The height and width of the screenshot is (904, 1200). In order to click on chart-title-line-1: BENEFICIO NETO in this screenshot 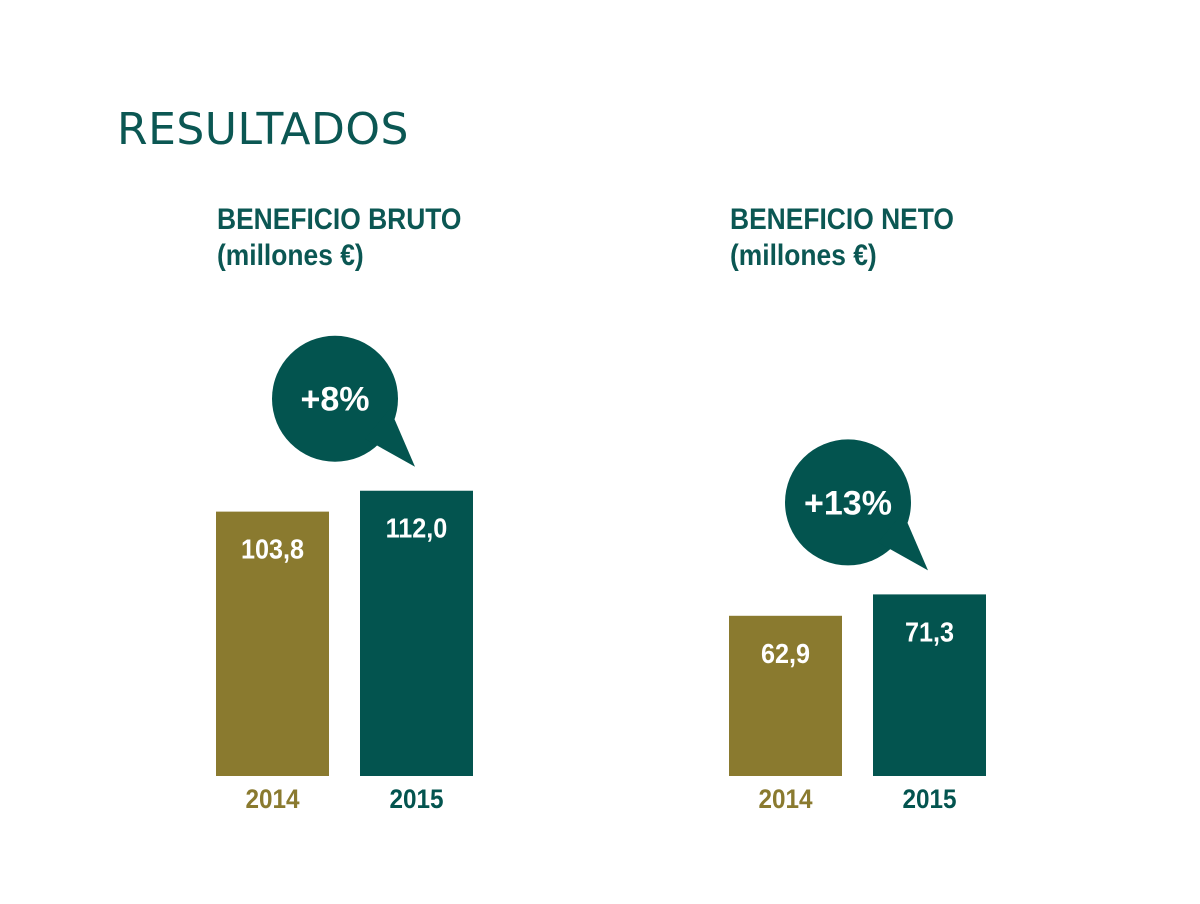, I will do `click(842, 219)`.